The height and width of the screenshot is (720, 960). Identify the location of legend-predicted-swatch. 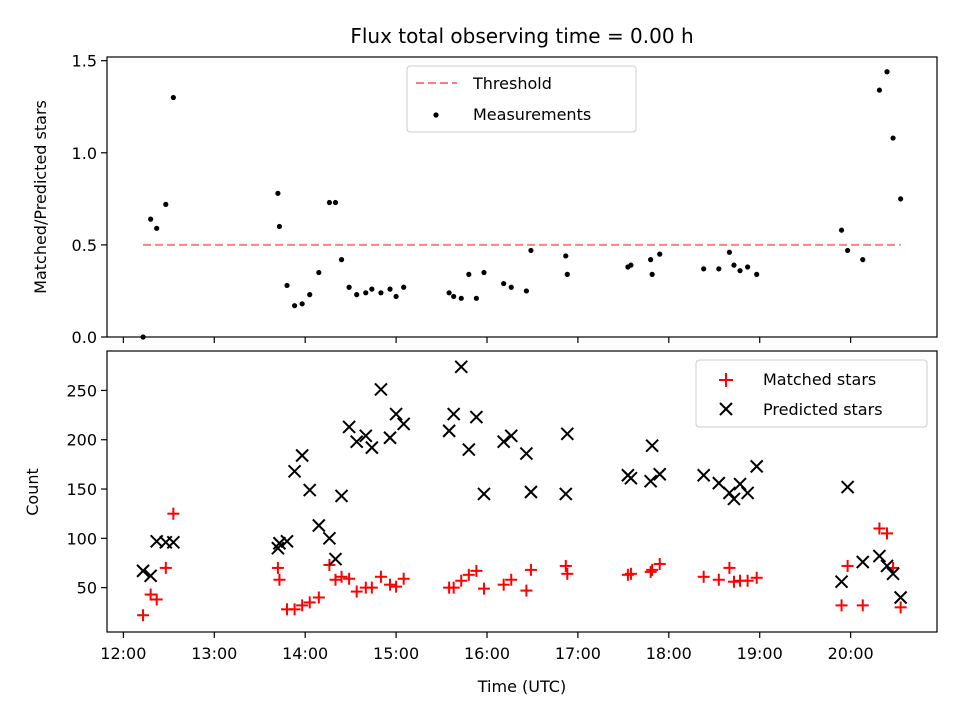
(726, 409).